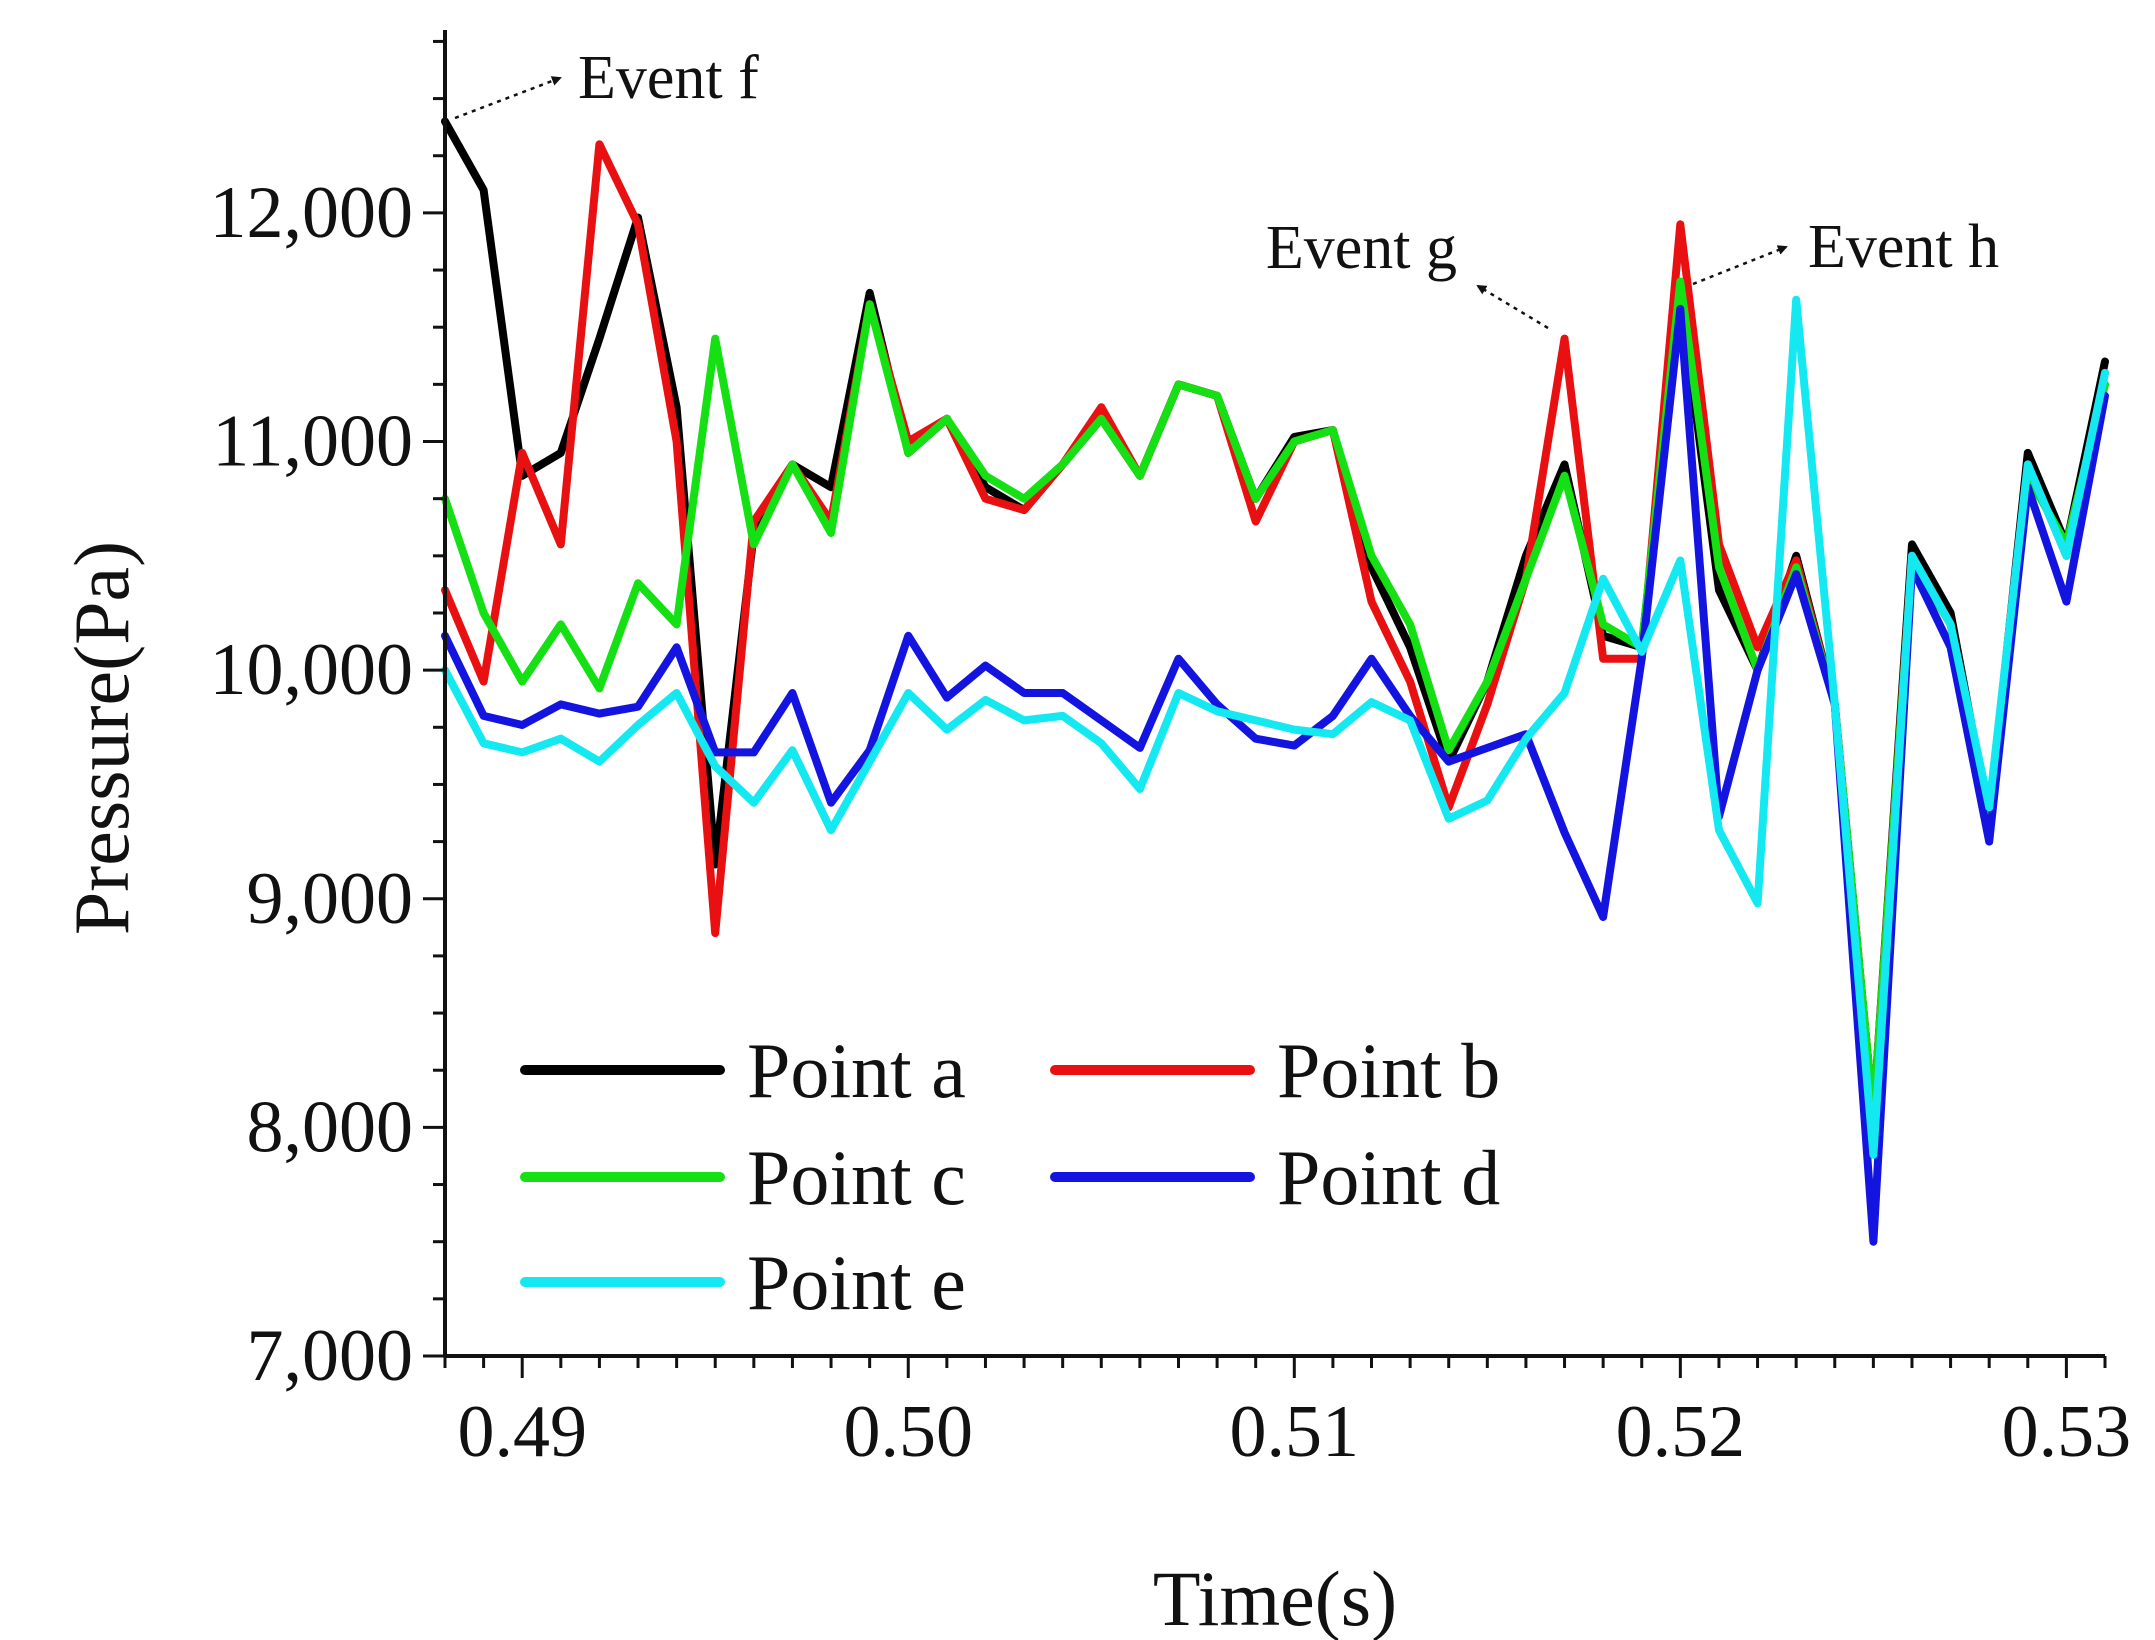  What do you see at coordinates (330, 899) in the screenshot?
I see `y-tick-label: 9,000` at bounding box center [330, 899].